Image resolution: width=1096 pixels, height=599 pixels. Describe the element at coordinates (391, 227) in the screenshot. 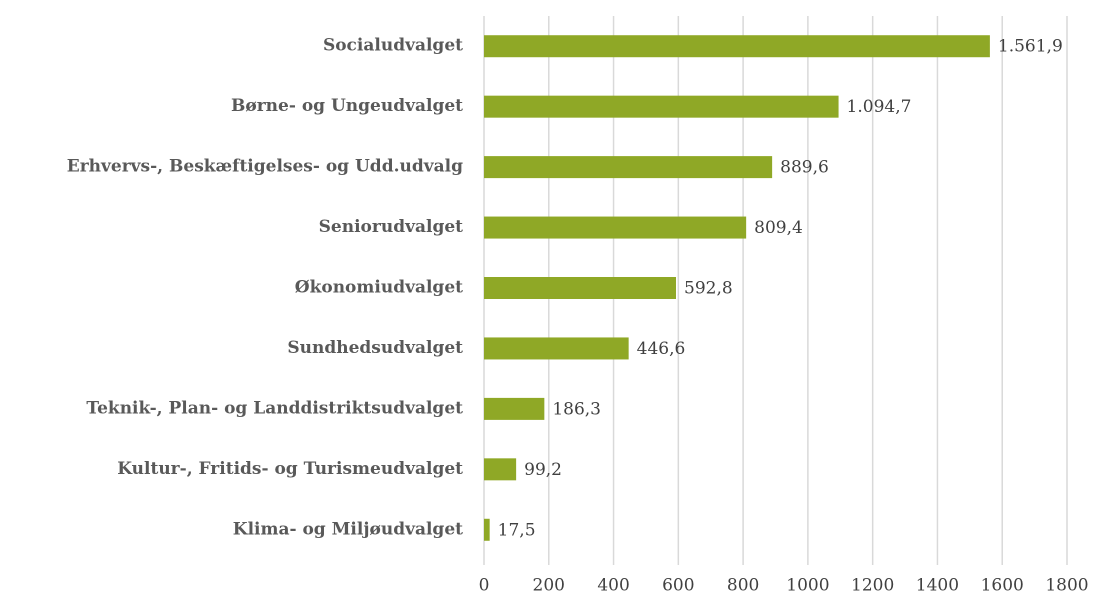

I see `category-label: Seniorudvalget` at that location.